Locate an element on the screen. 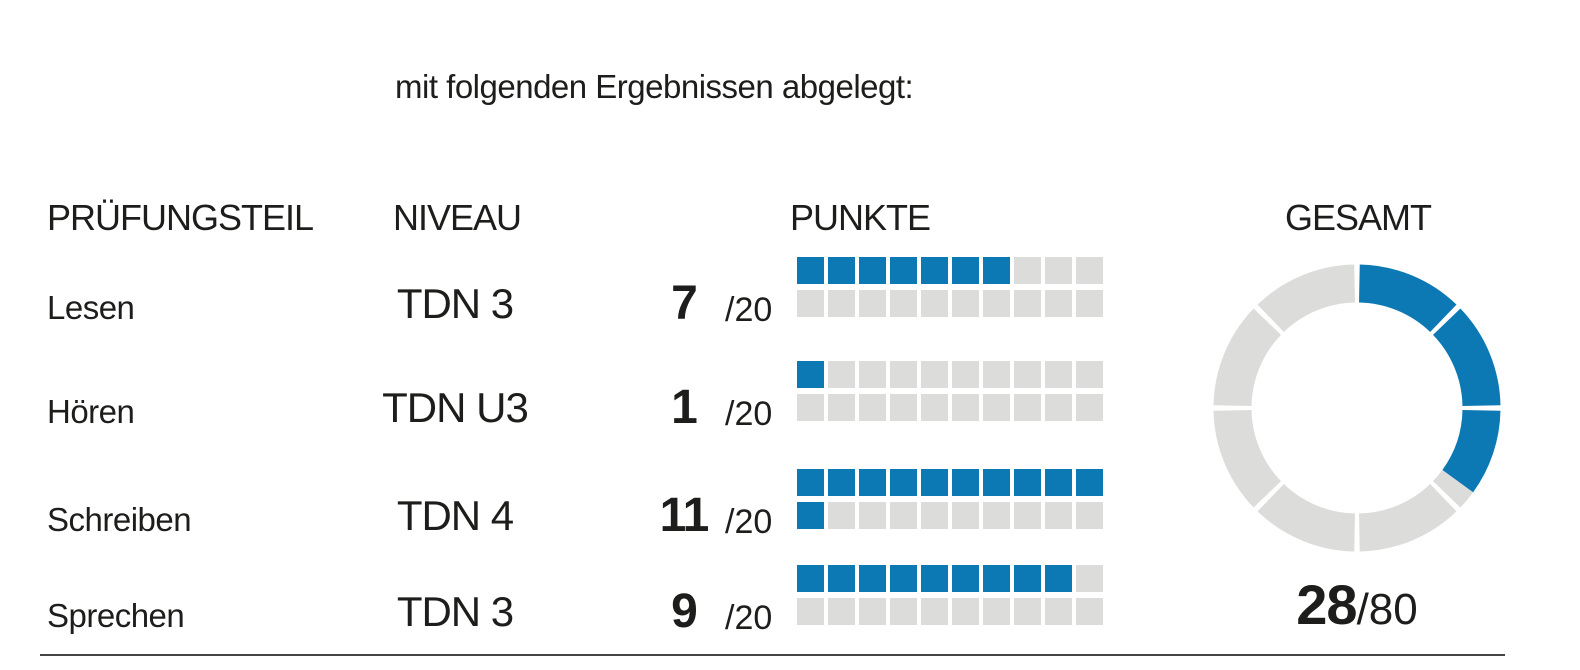 This screenshot has height=670, width=1580. row-part-label: Lesen is located at coordinates (91, 307).